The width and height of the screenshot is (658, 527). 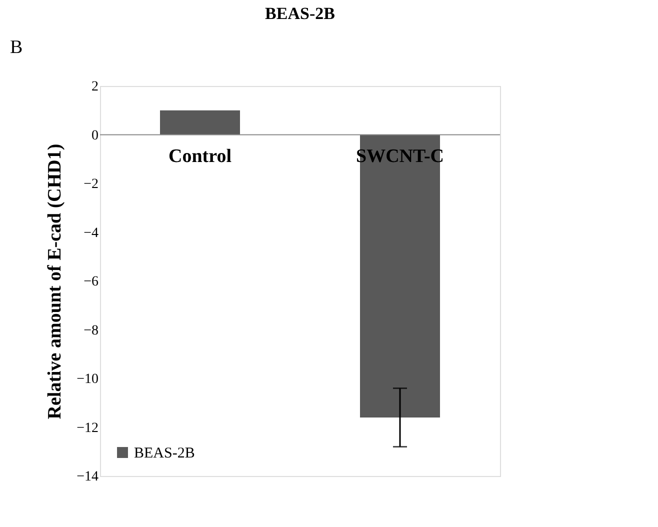 What do you see at coordinates (300, 13) in the screenshot?
I see `chart-title: BEAS-2B` at bounding box center [300, 13].